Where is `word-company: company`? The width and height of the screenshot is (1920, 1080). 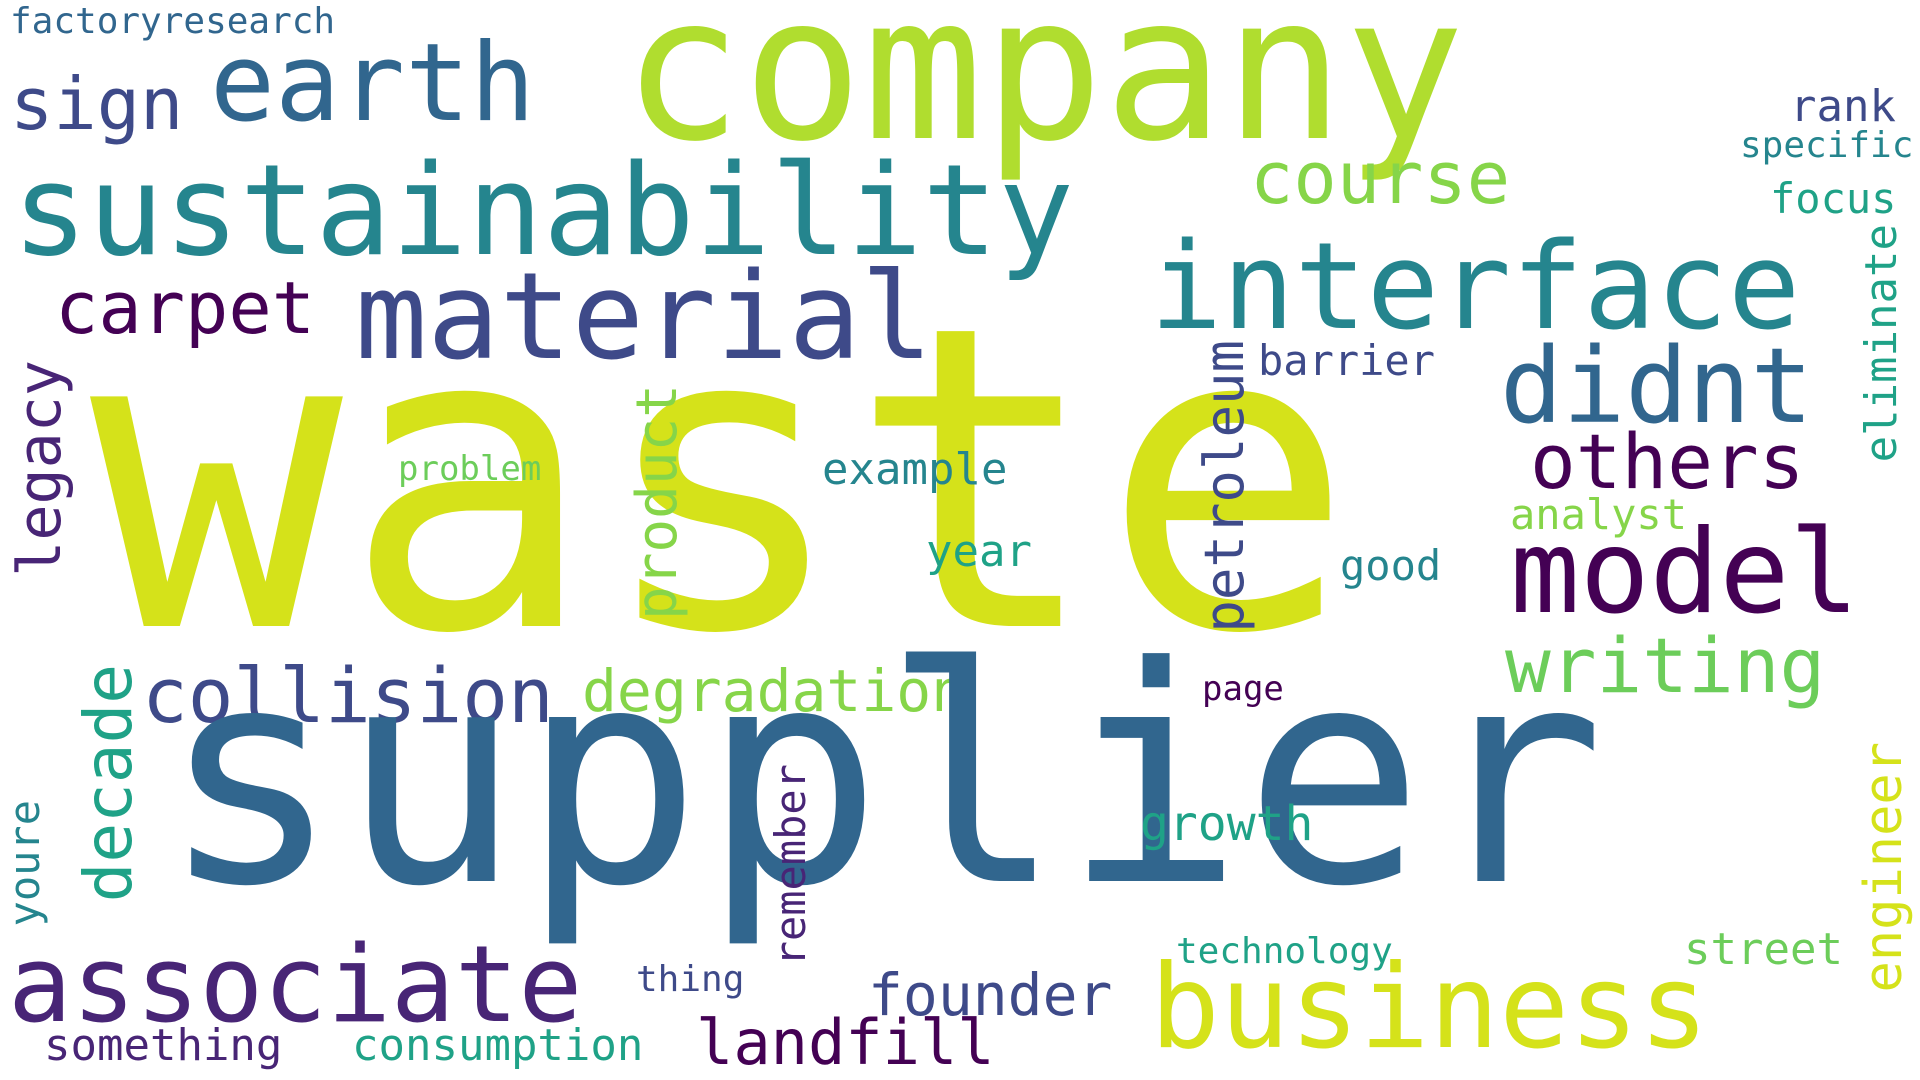 word-company: company is located at coordinates (1043, 93).